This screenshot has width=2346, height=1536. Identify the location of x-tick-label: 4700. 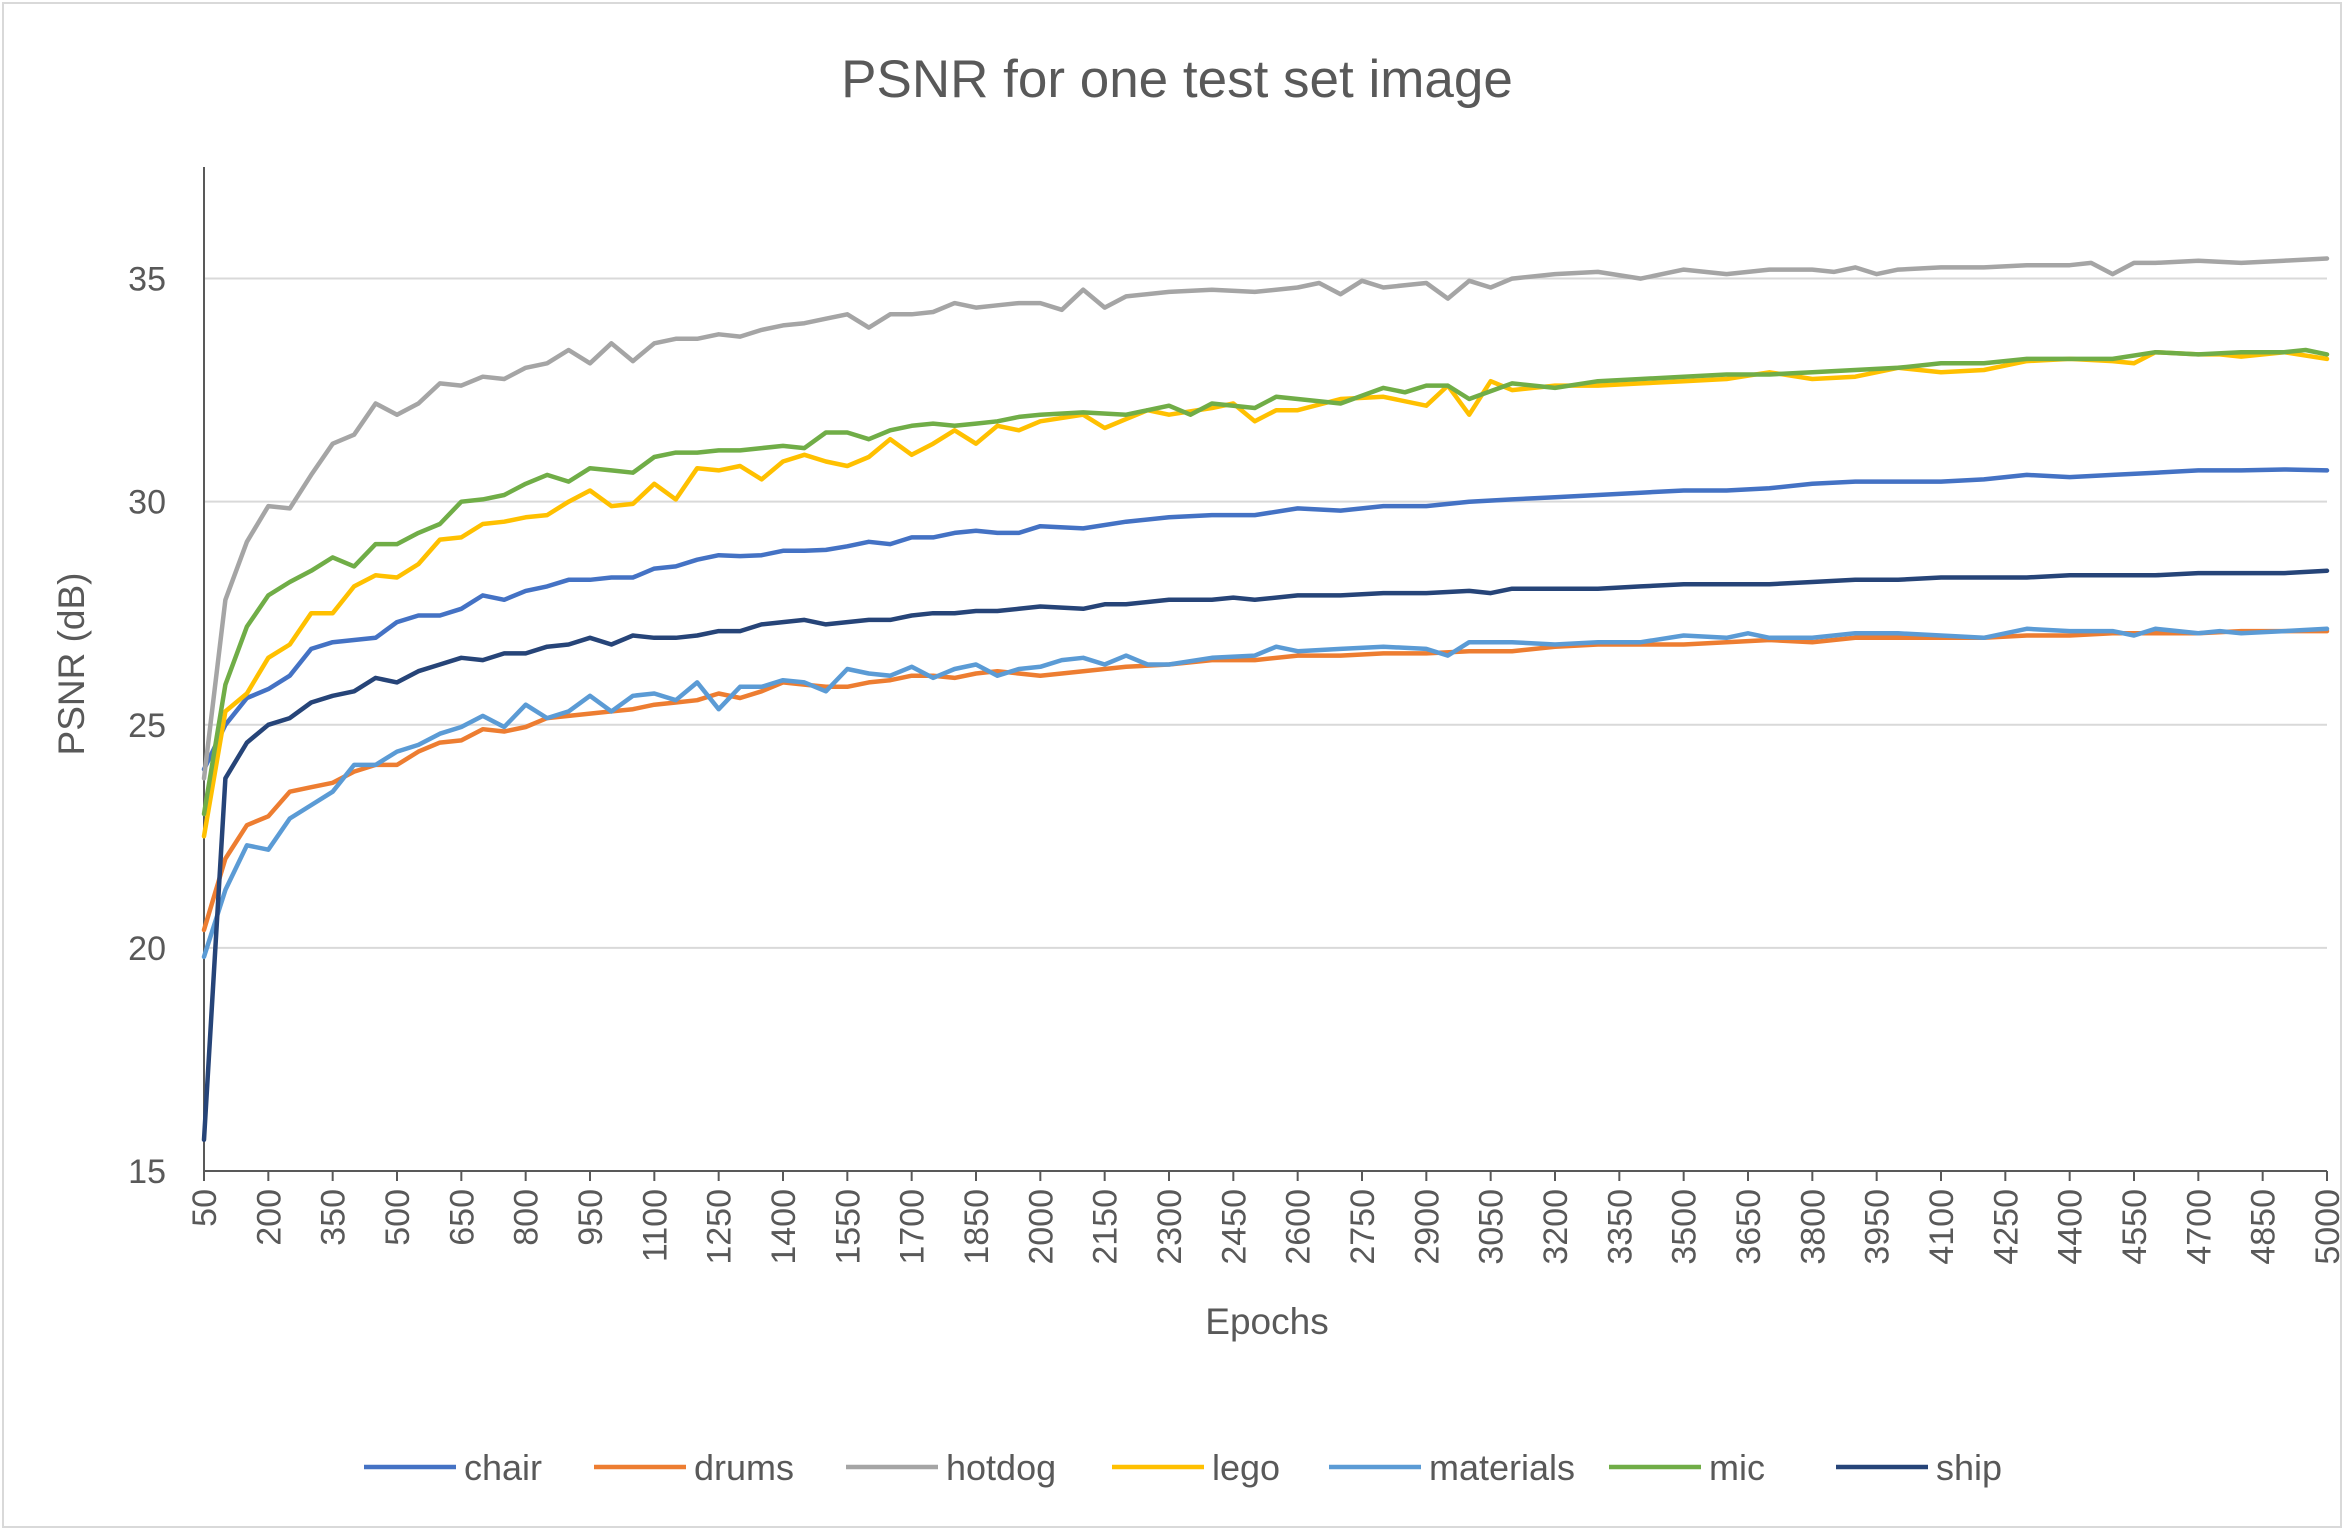
(2199, 1227).